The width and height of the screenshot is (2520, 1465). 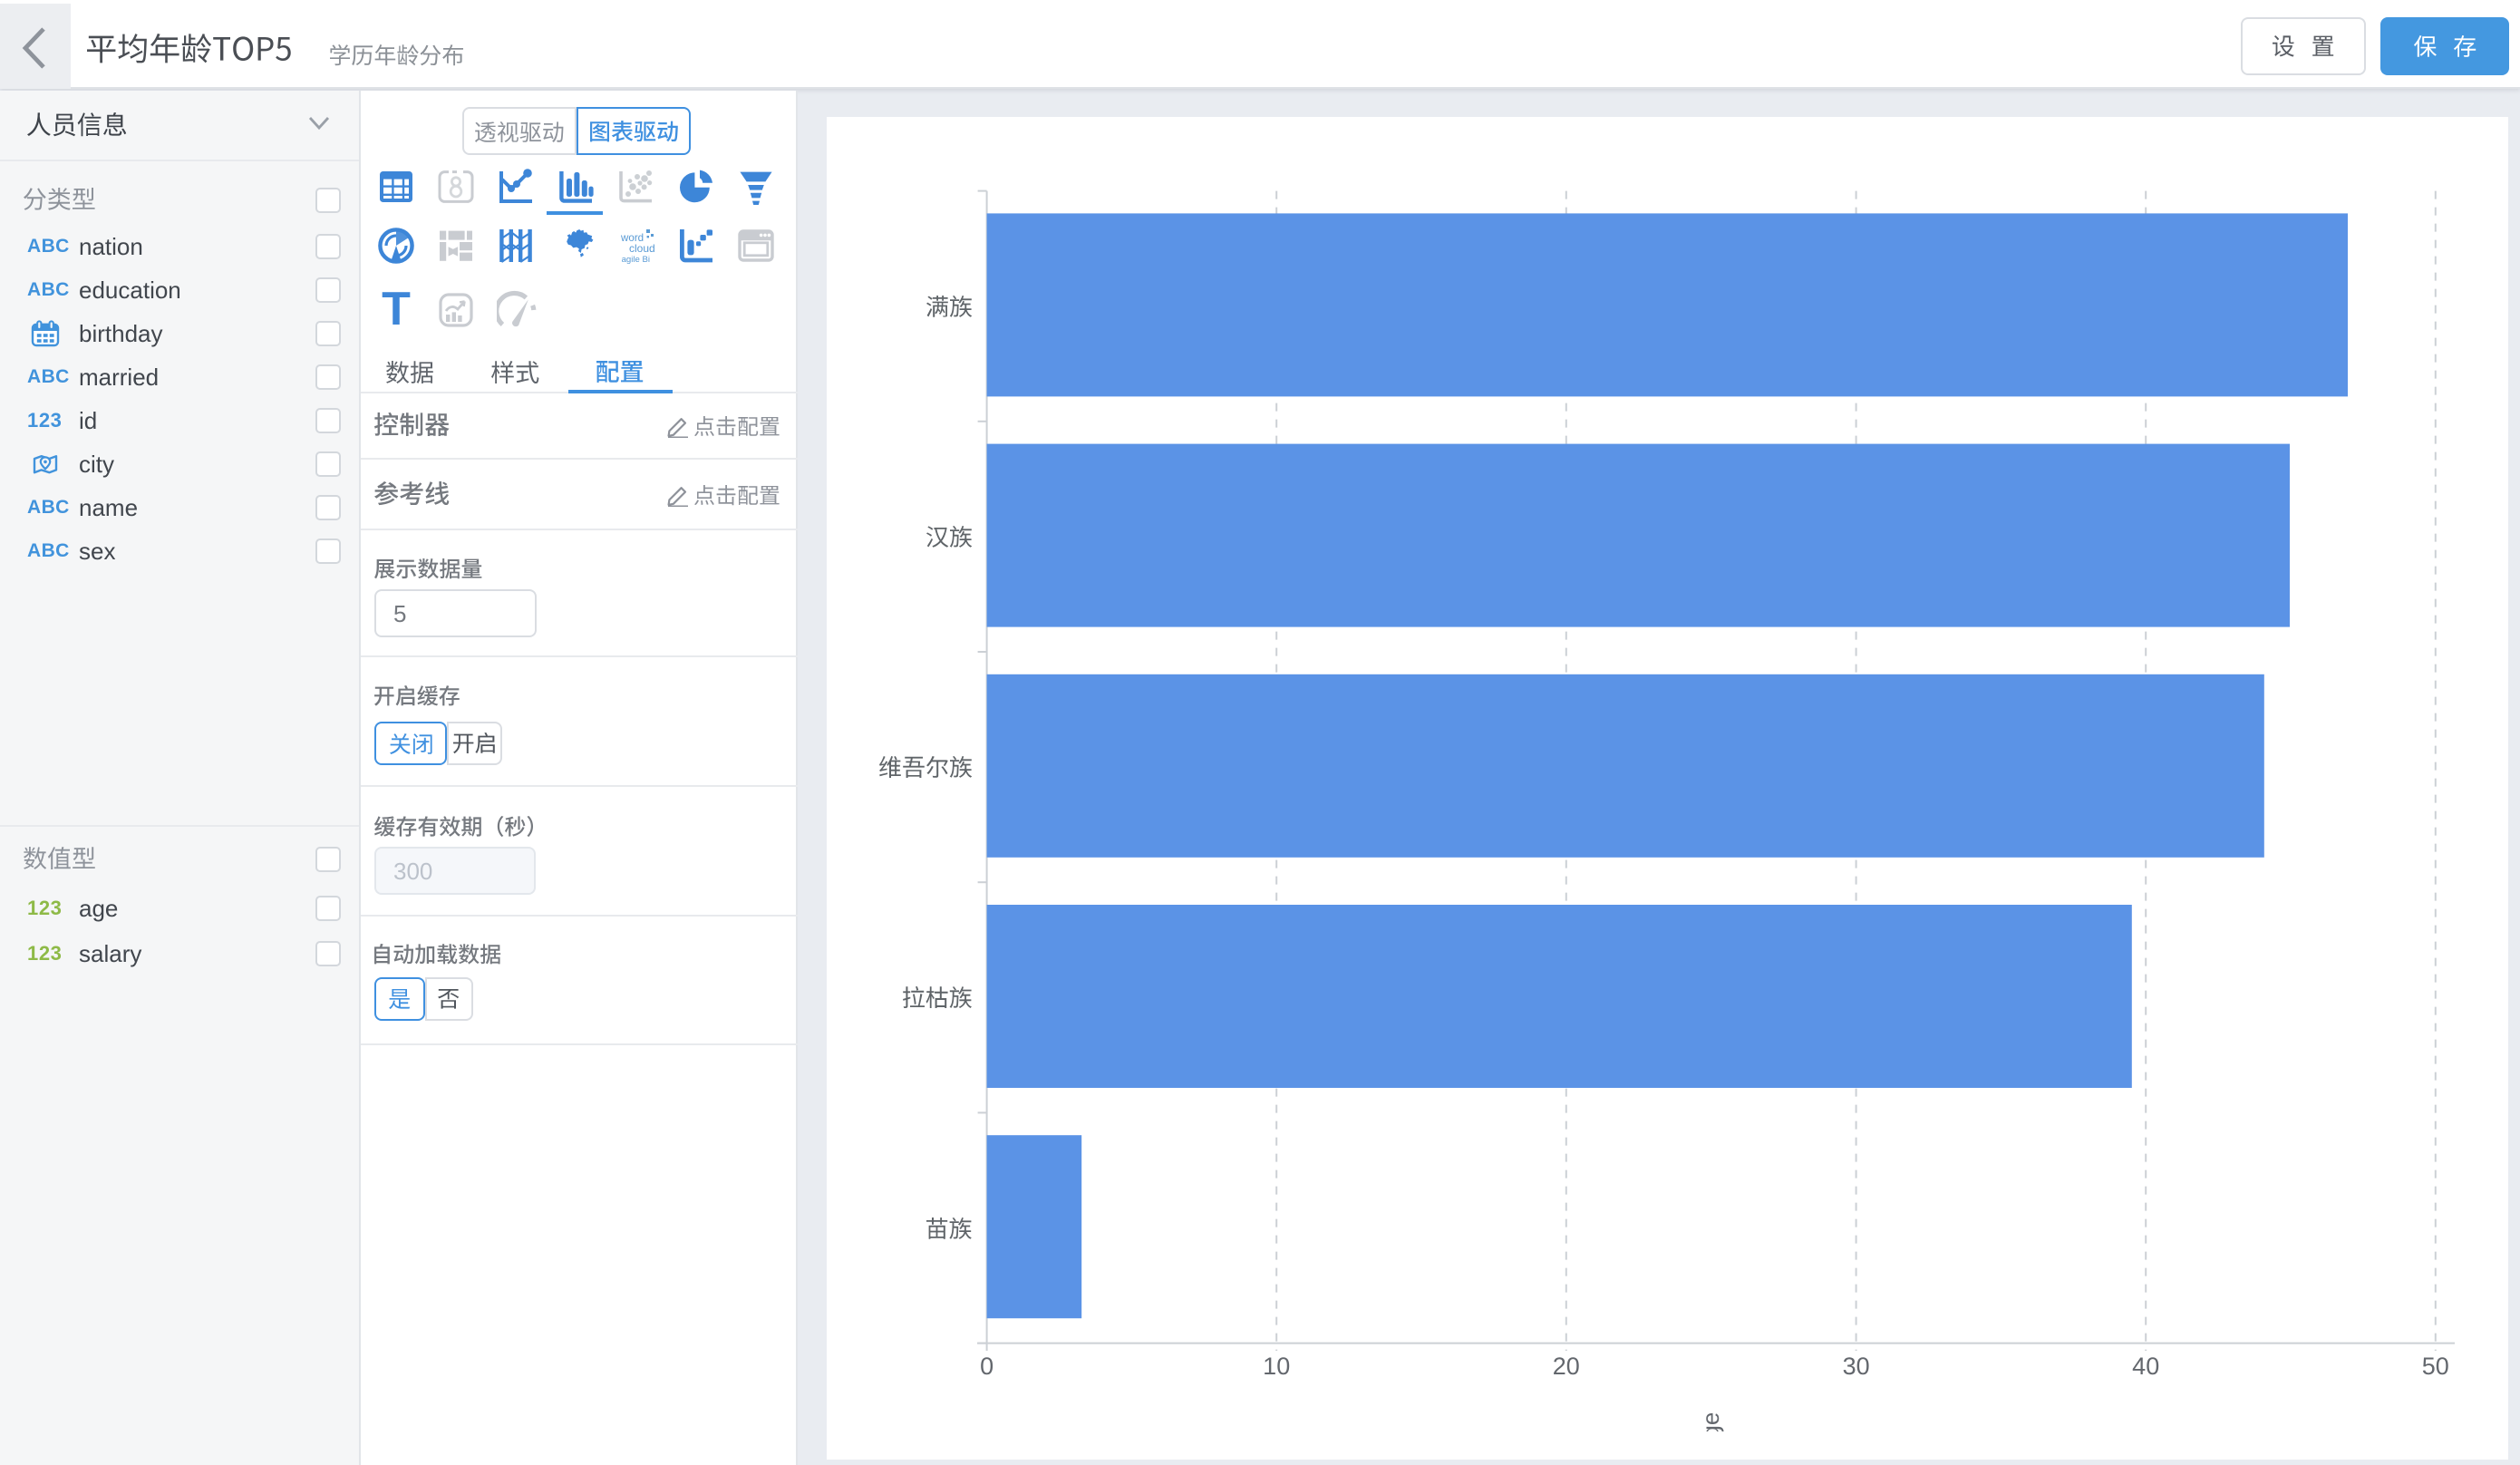 I want to click on svg-text: 30, so click(x=1857, y=1366).